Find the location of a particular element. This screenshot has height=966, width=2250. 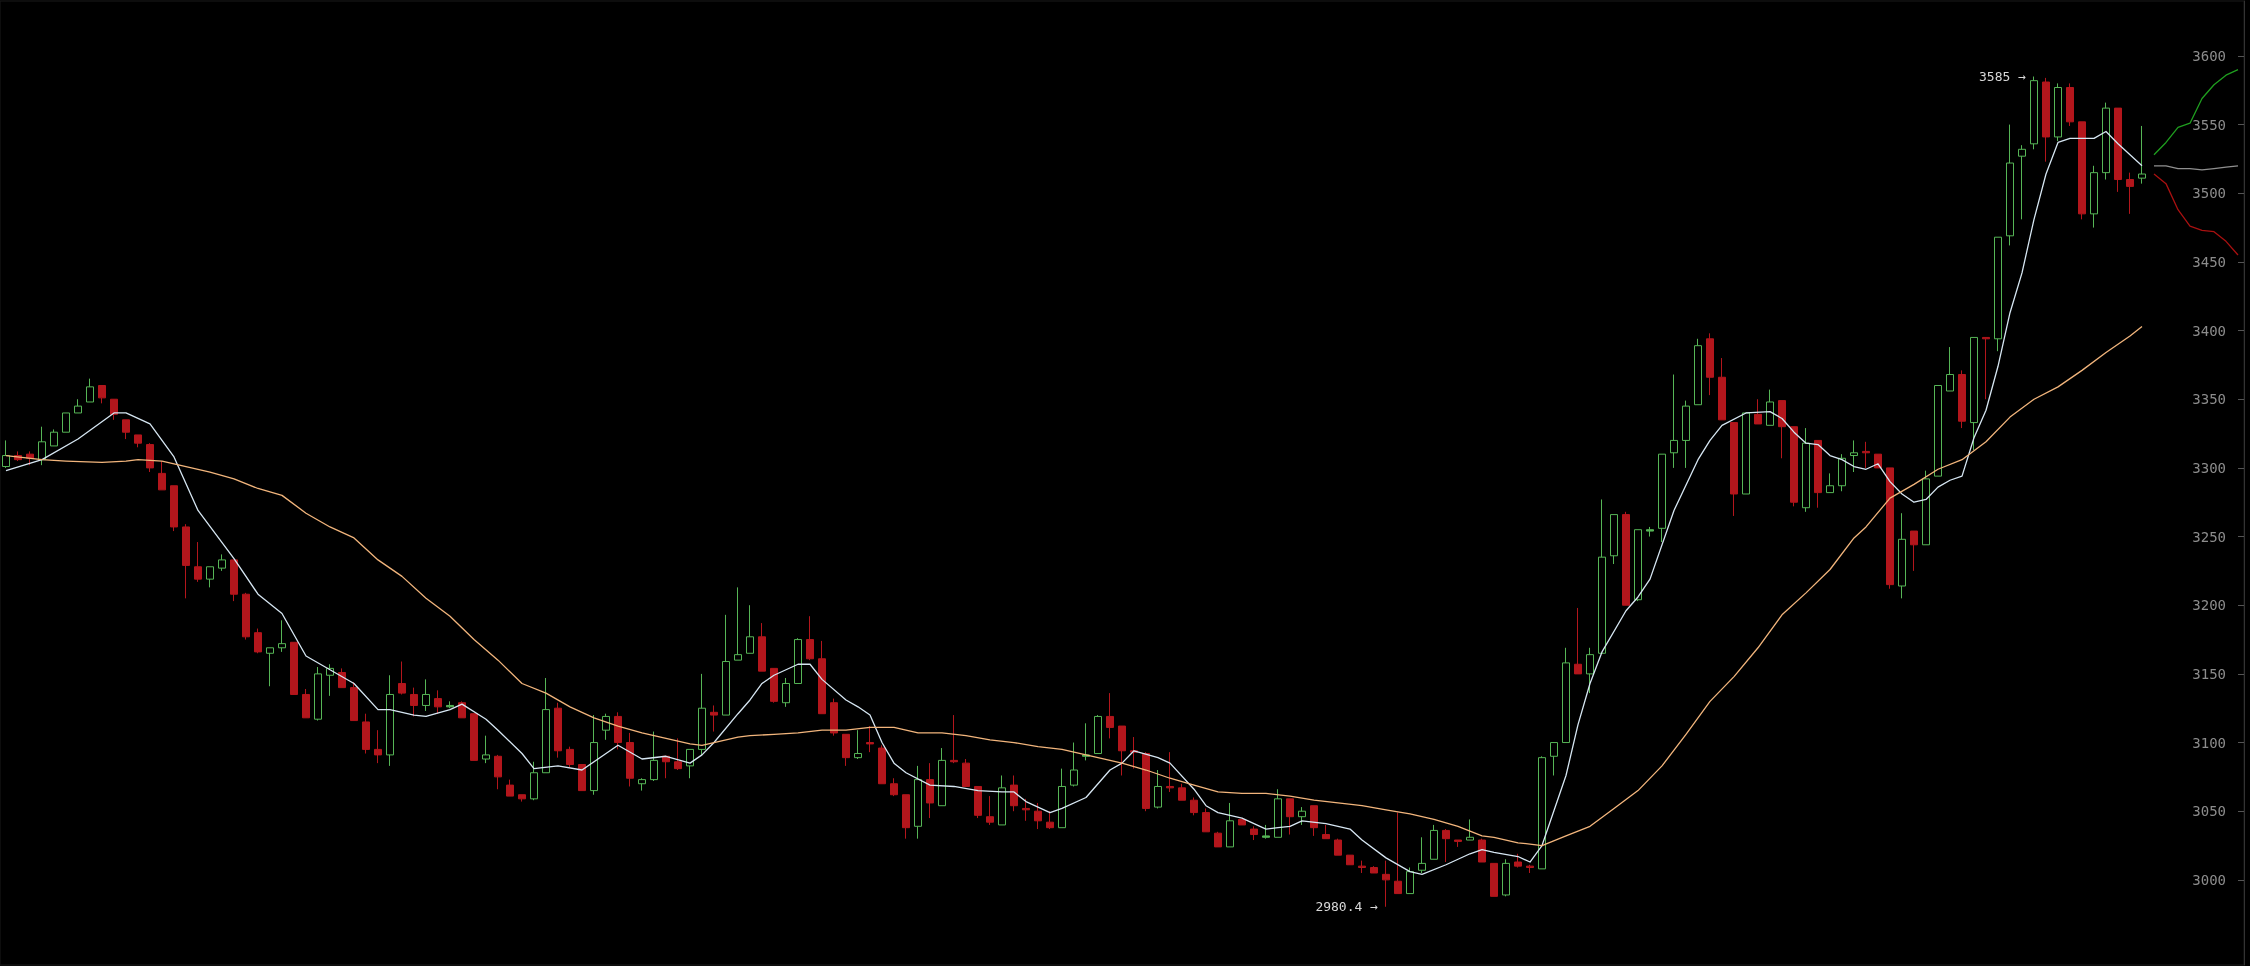

y-tick-label: 3600 is located at coordinates (2209, 55).